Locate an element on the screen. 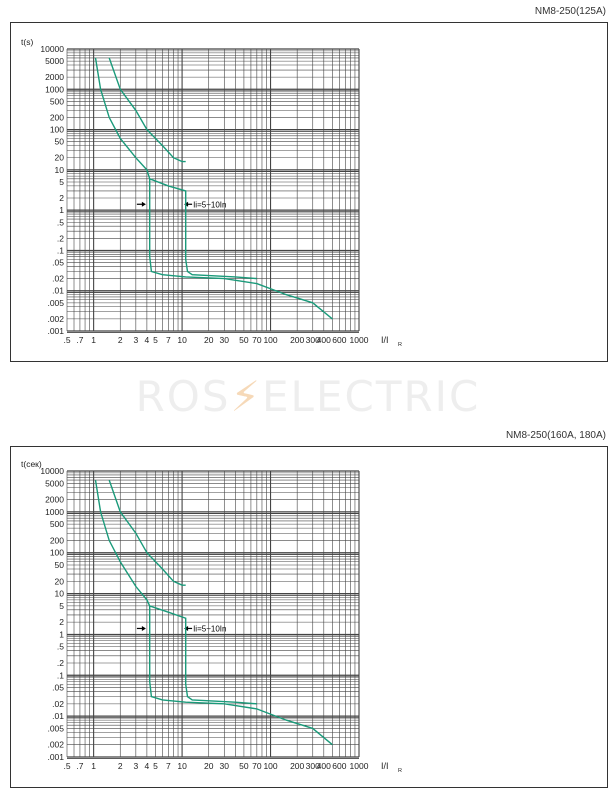 The image size is (616, 800). watermark-text-left: ROS is located at coordinates (183, 396).